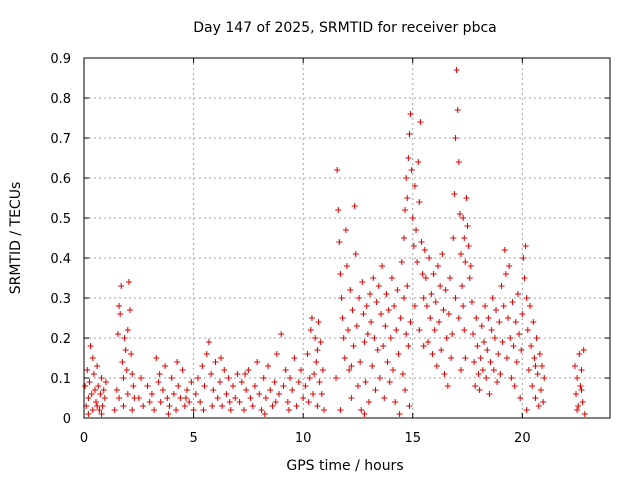 Image resolution: width=640 pixels, height=480 pixels. What do you see at coordinates (60, 299) in the screenshot?
I see `y-tick-label: 0.3` at bounding box center [60, 299].